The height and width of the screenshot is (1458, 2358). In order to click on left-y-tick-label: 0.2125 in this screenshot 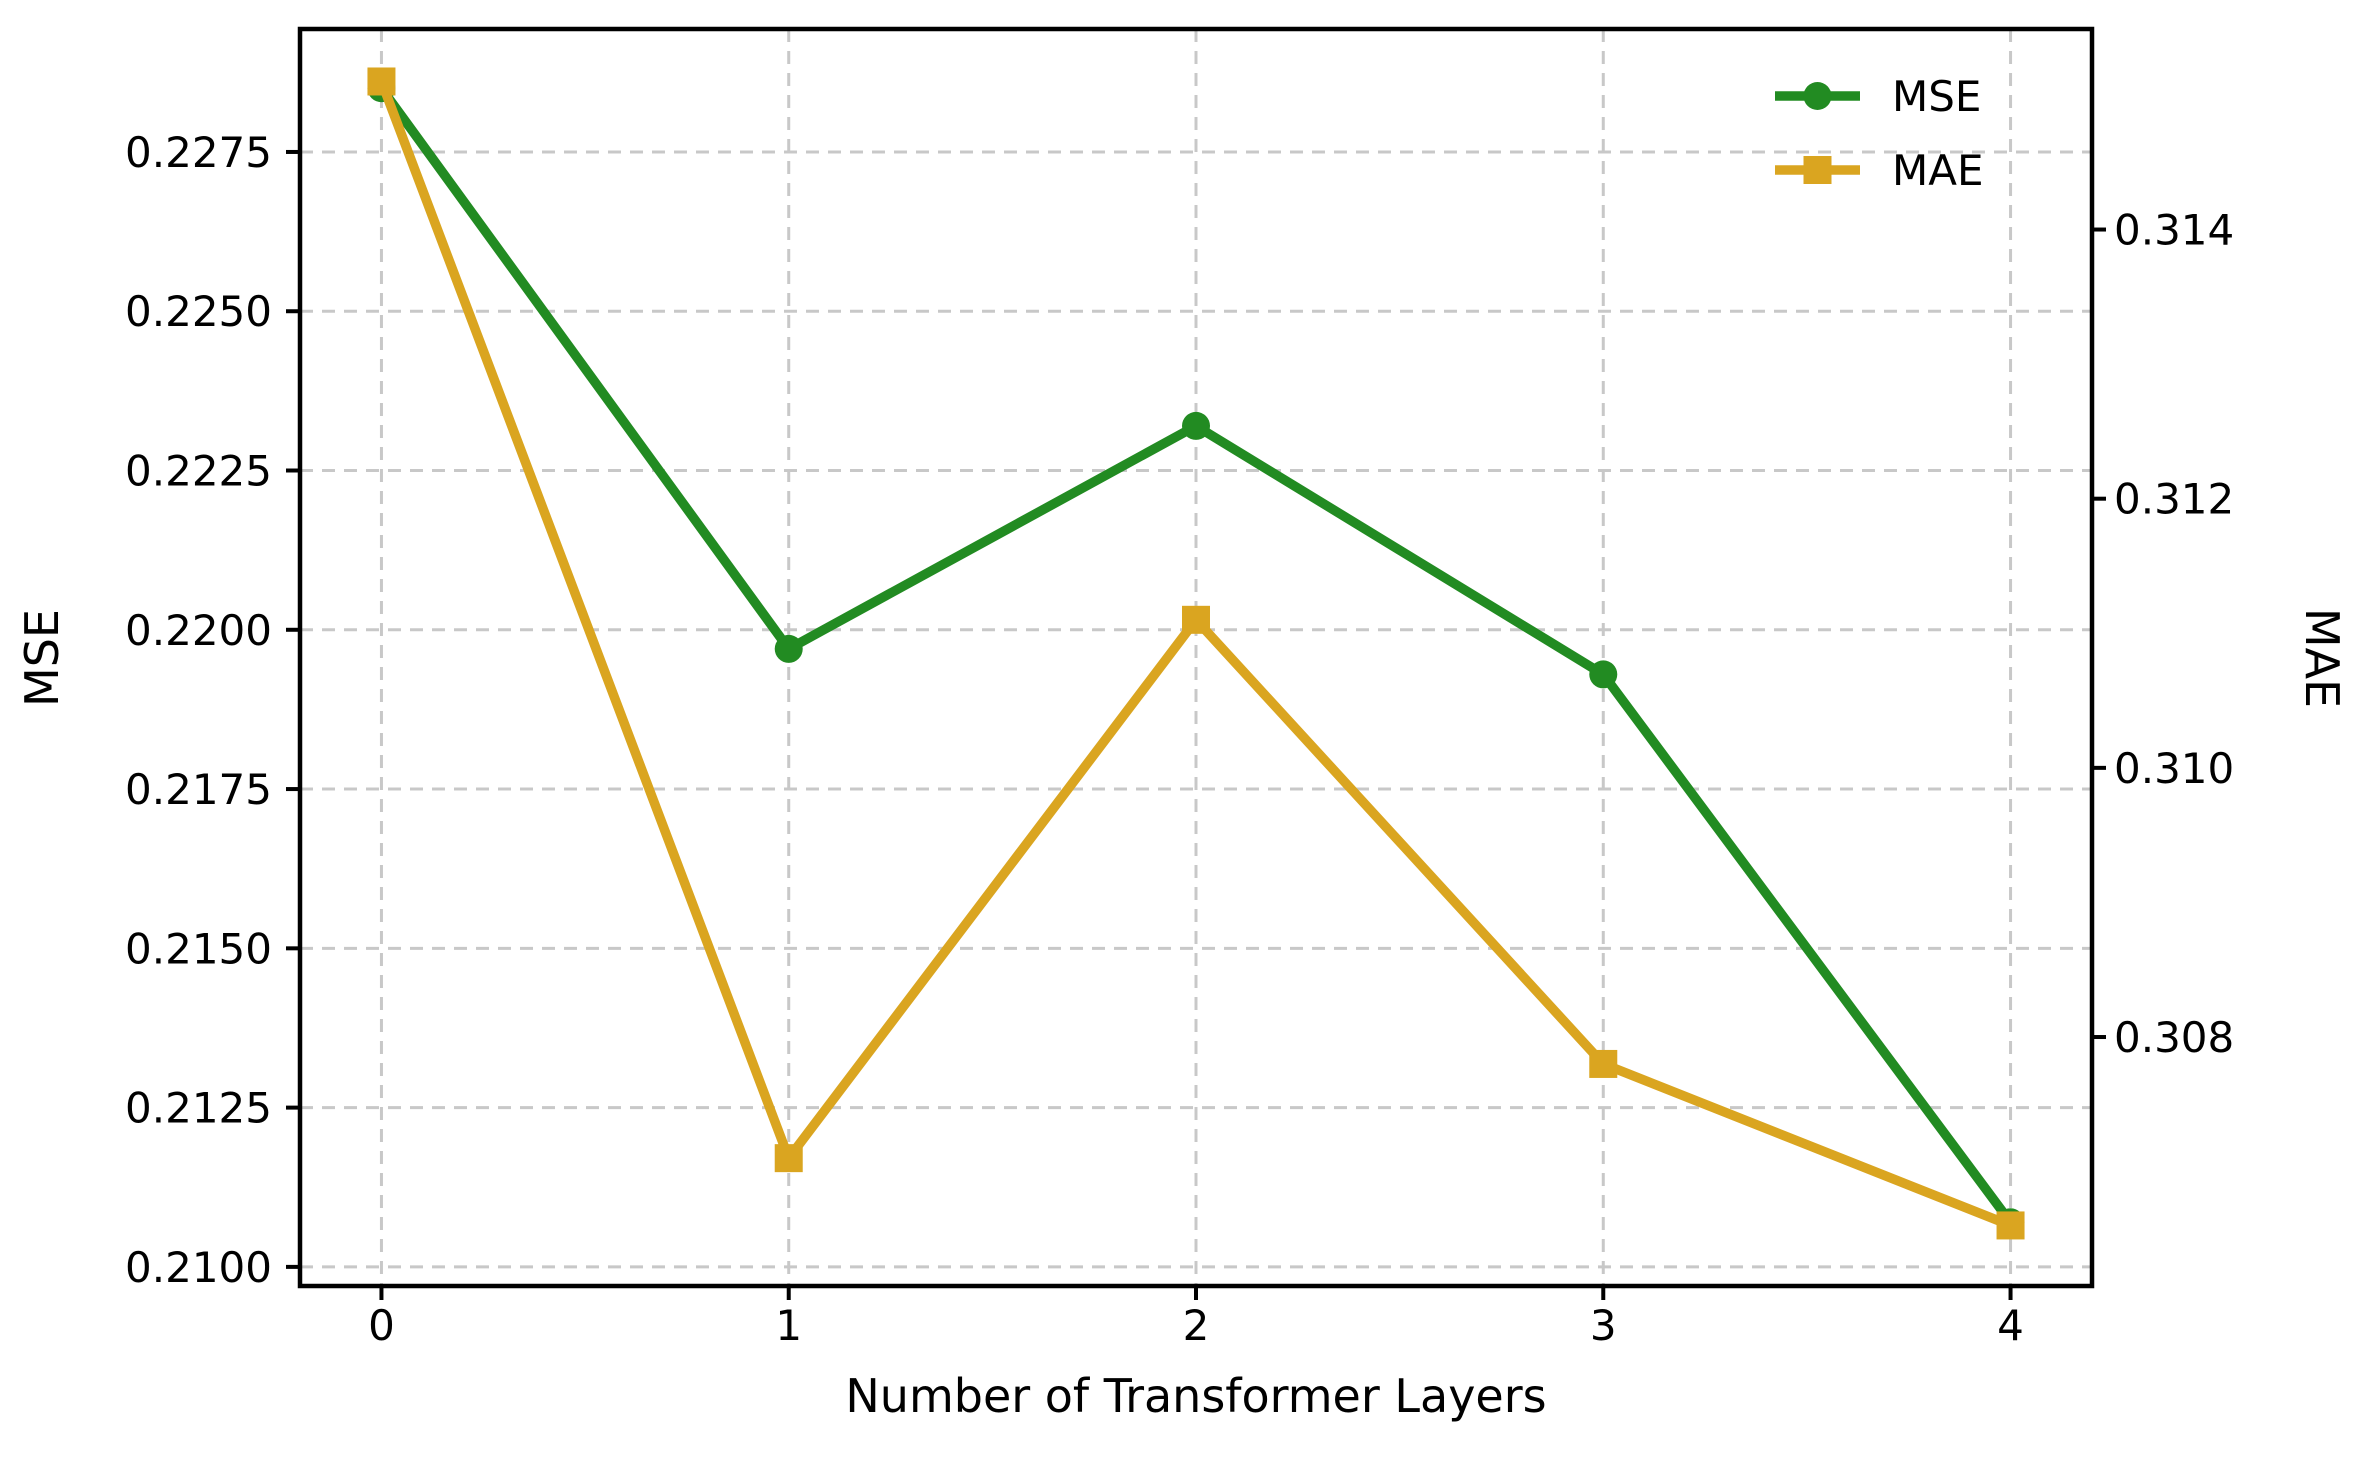, I will do `click(198, 1108)`.